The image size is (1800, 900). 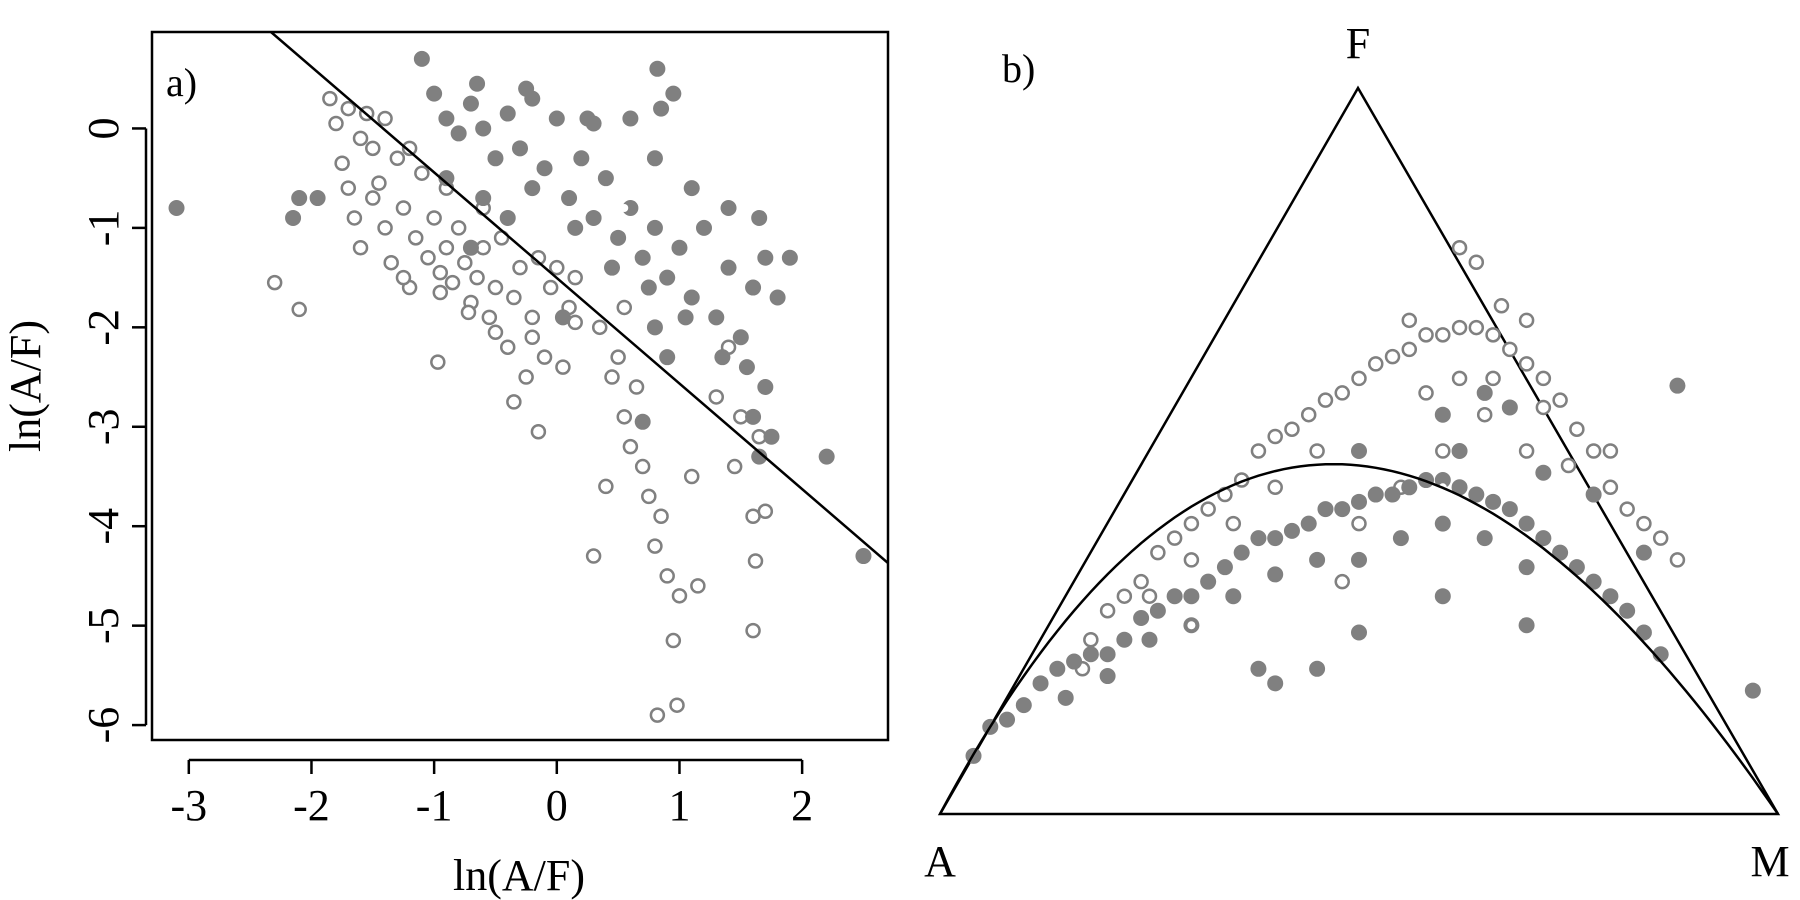 What do you see at coordinates (1769, 861) in the screenshot?
I see `vertex-label-m: M` at bounding box center [1769, 861].